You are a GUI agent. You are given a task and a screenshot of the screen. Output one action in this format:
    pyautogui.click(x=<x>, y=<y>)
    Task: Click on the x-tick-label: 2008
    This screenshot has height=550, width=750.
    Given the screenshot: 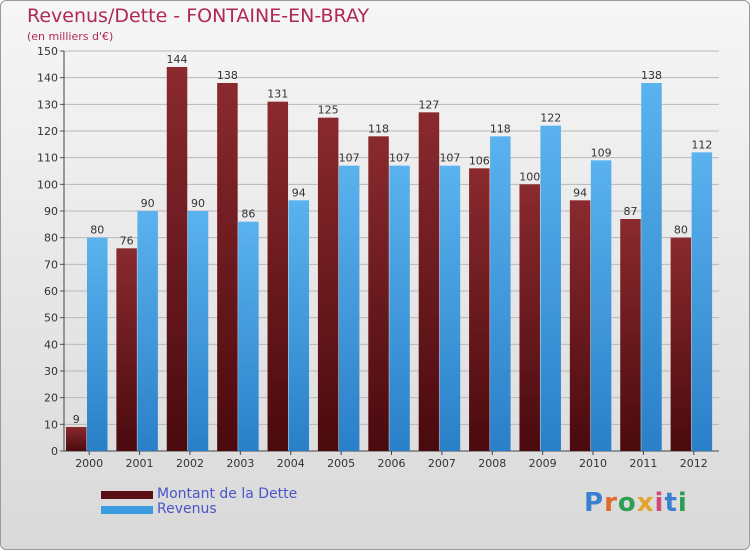 What is the action you would take?
    pyautogui.click(x=492, y=463)
    